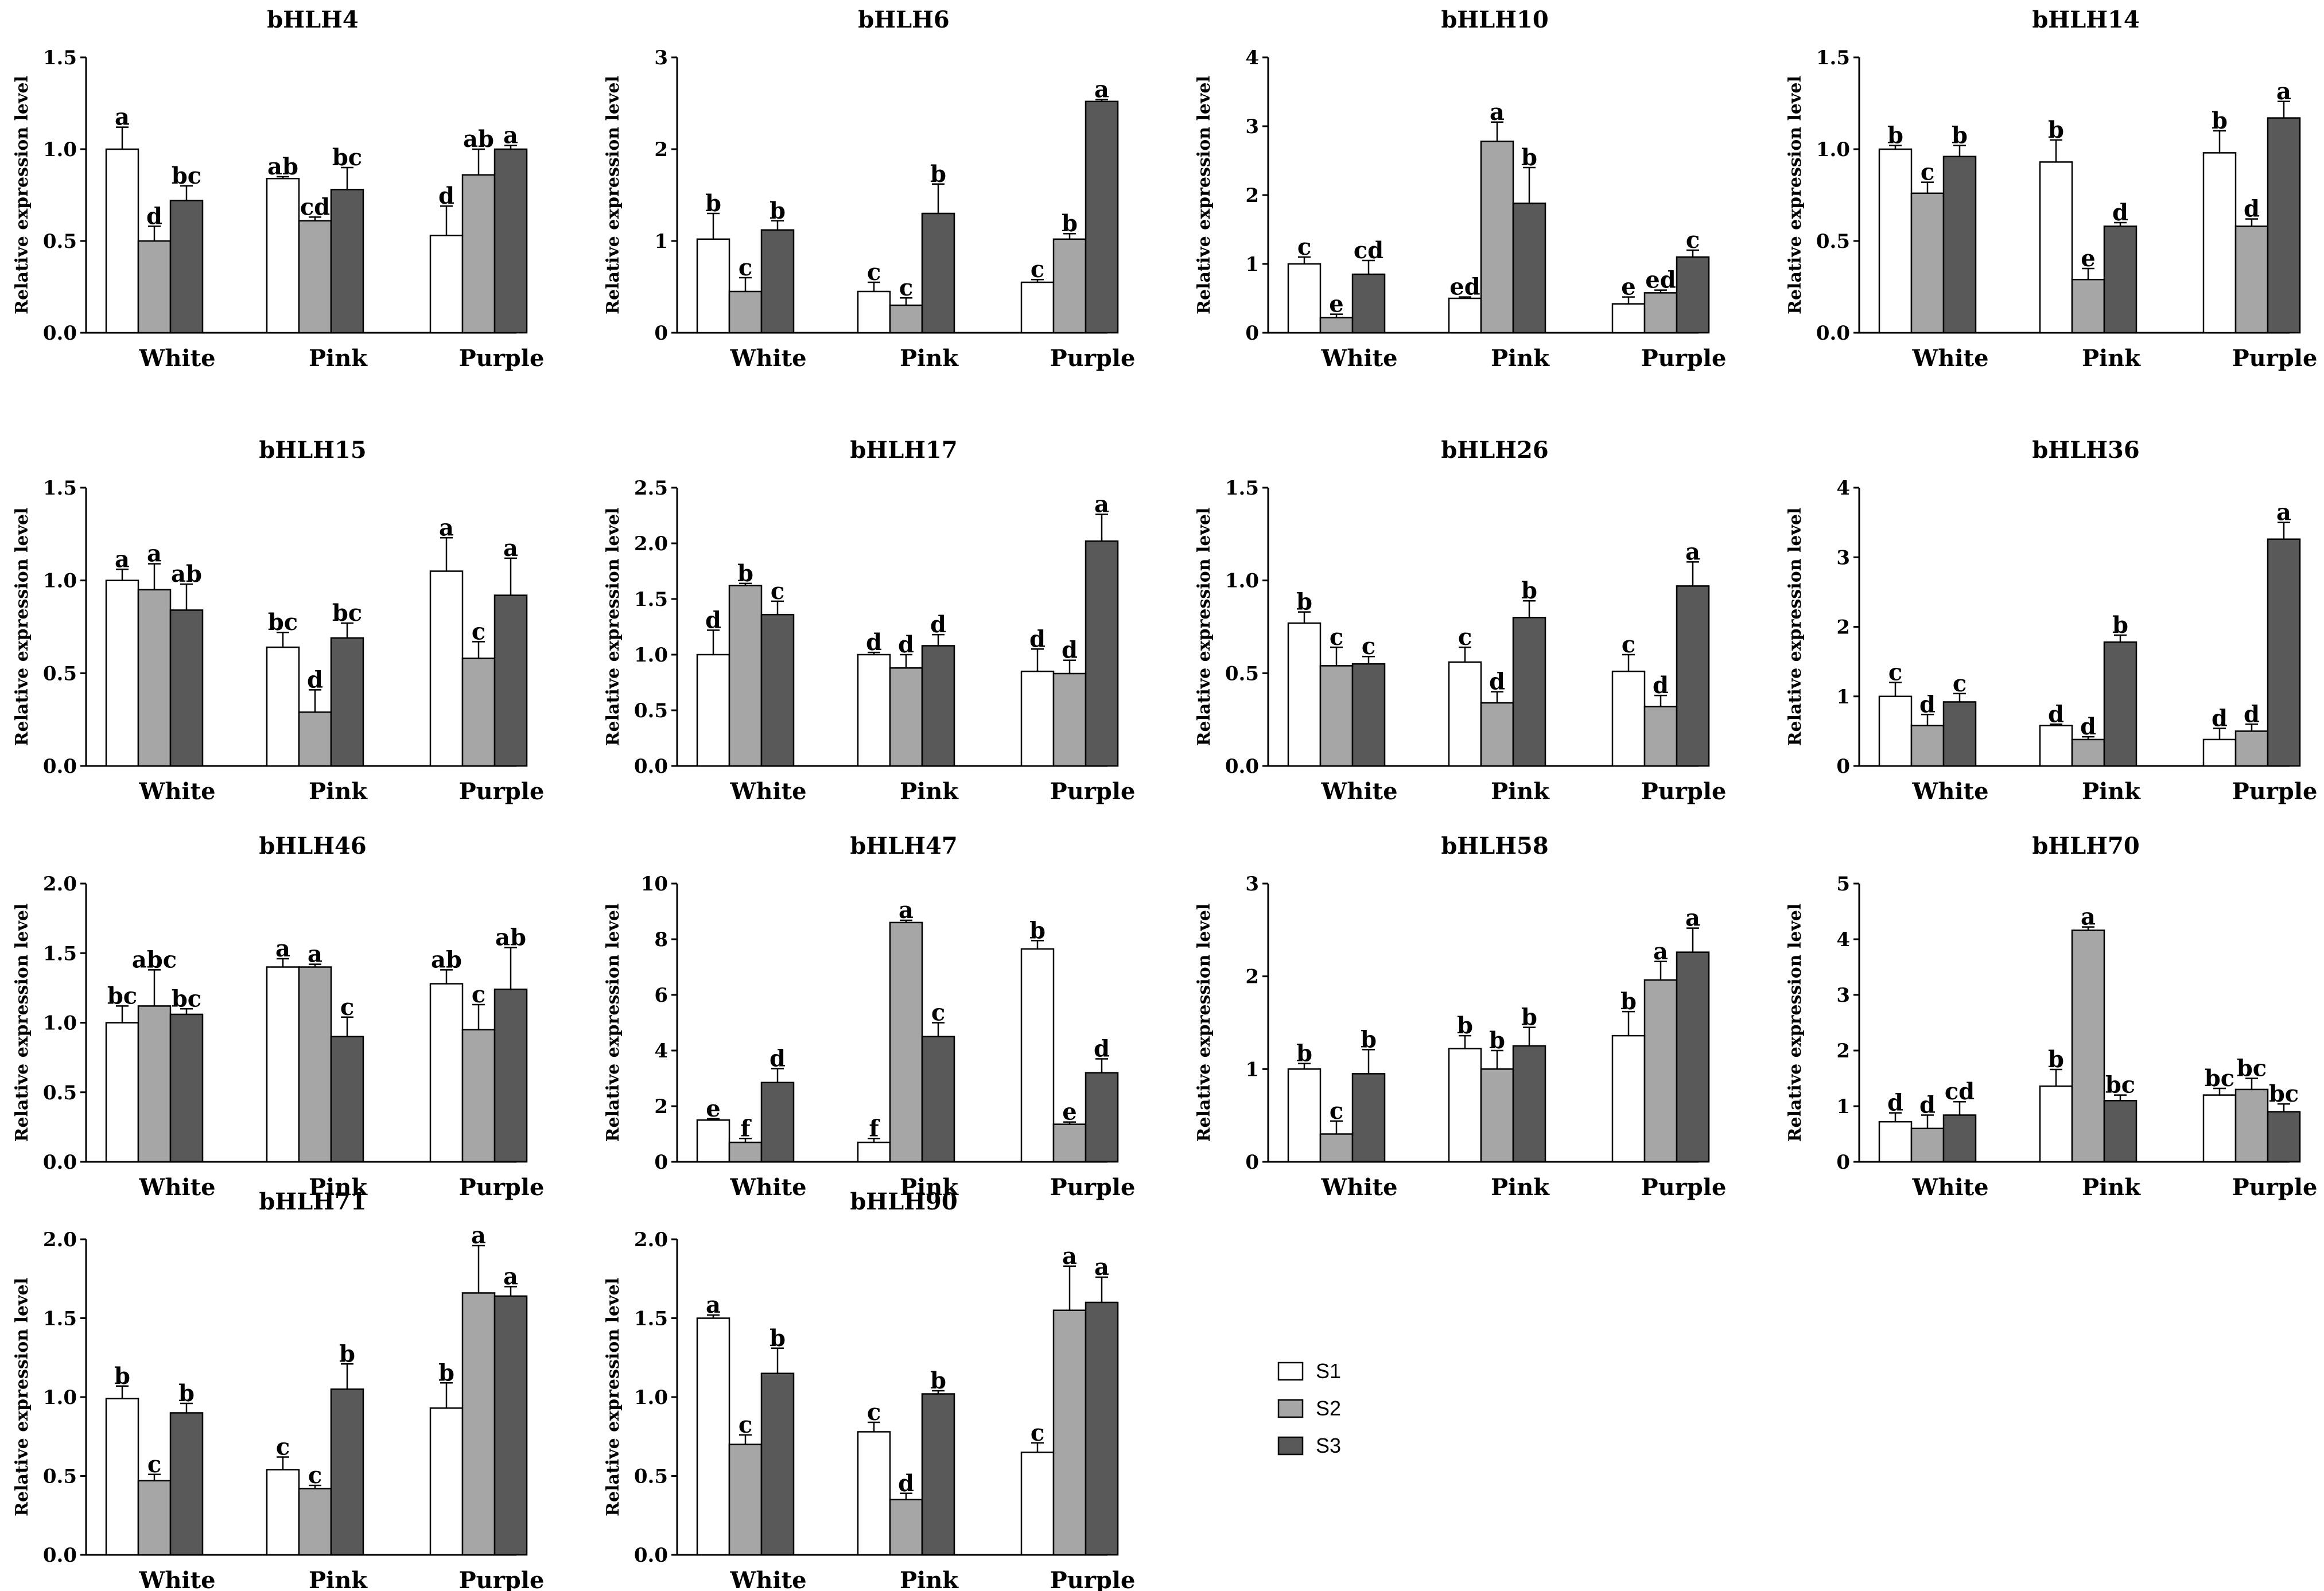 The height and width of the screenshot is (1591, 2324). Describe the element at coordinates (315, 206) in the screenshot. I see `significance-letter: cd` at that location.